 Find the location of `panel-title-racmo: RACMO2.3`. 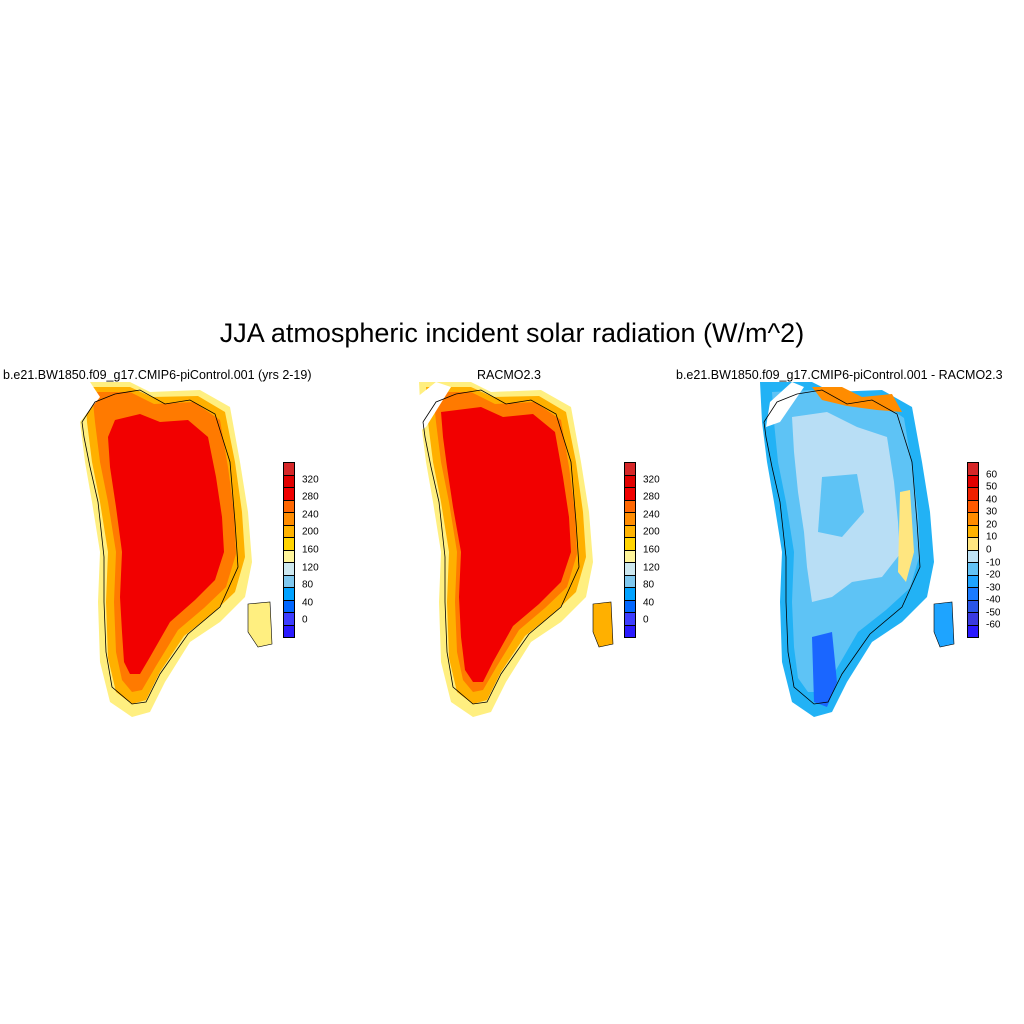

panel-title-racmo: RACMO2.3 is located at coordinates (509, 375).